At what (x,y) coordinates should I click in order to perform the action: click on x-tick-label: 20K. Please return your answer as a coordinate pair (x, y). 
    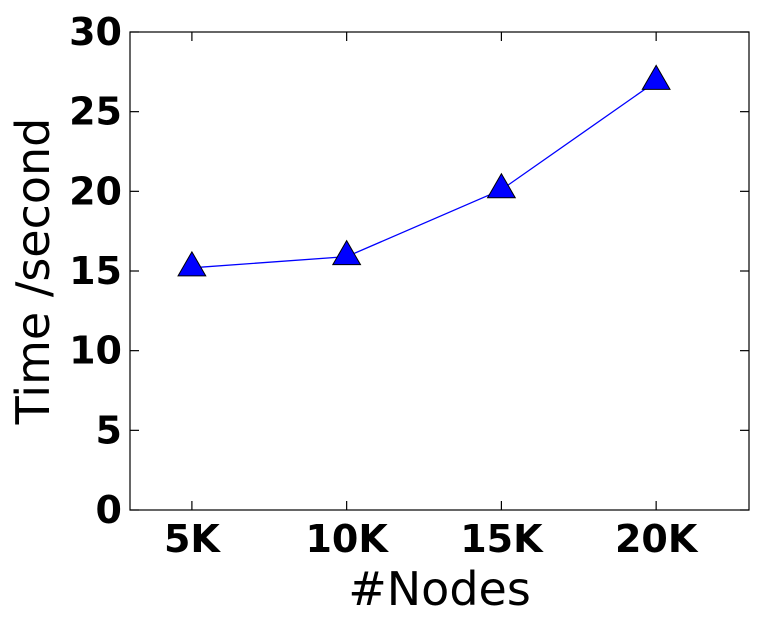
    Looking at the image, I should click on (657, 539).